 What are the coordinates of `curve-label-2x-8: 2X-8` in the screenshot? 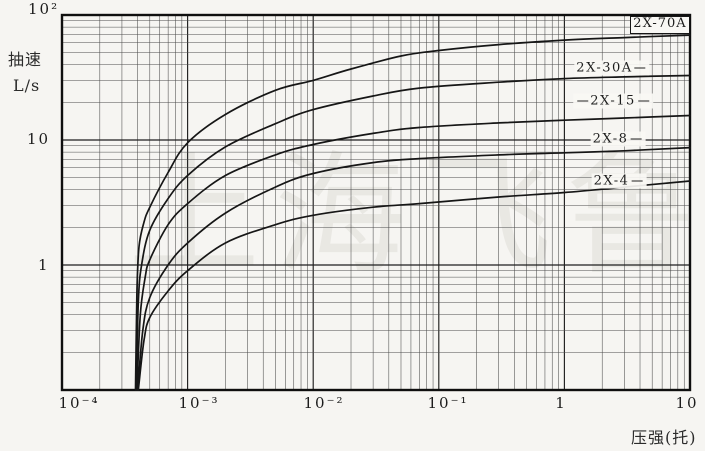 It's located at (618, 139).